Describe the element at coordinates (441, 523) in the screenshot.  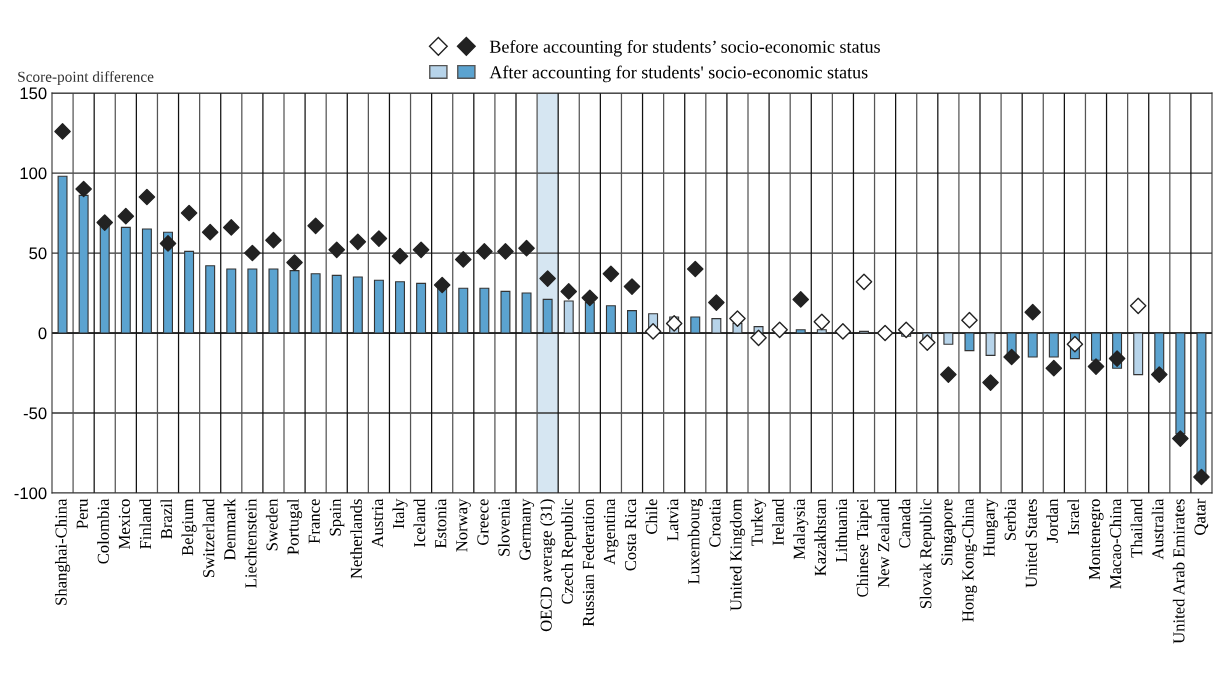
I see `x-tick-label: Estonia` at that location.